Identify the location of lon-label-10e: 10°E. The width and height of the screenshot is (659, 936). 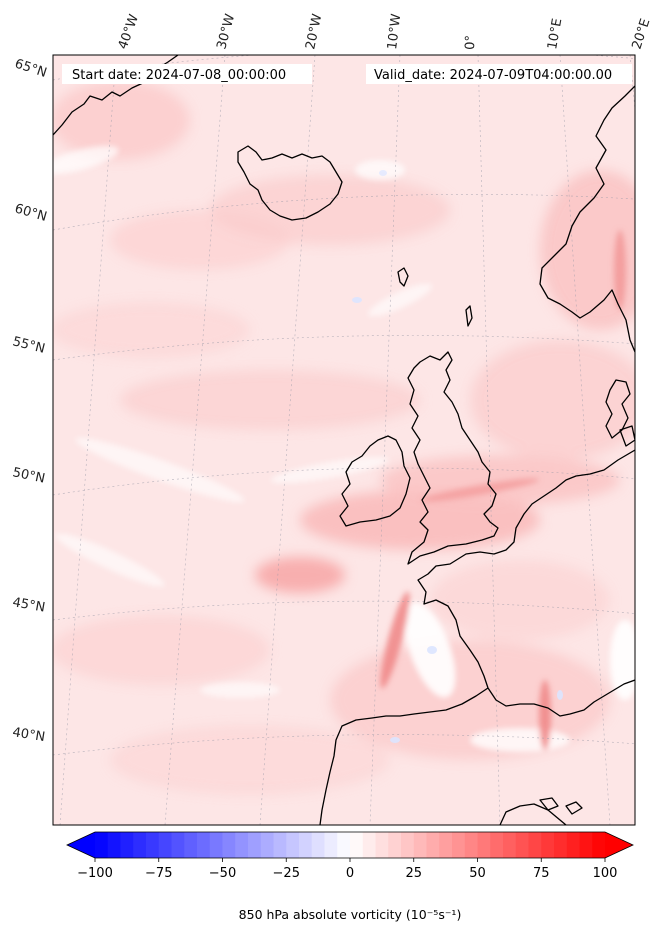
(555, 33).